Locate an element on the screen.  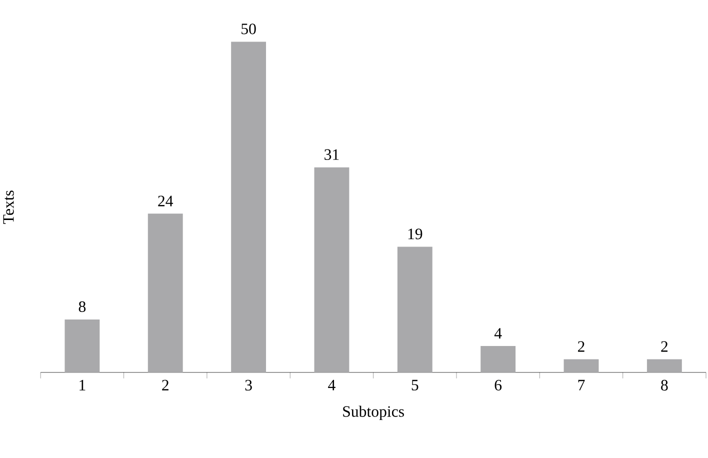
x-tick-label: 3 is located at coordinates (248, 385).